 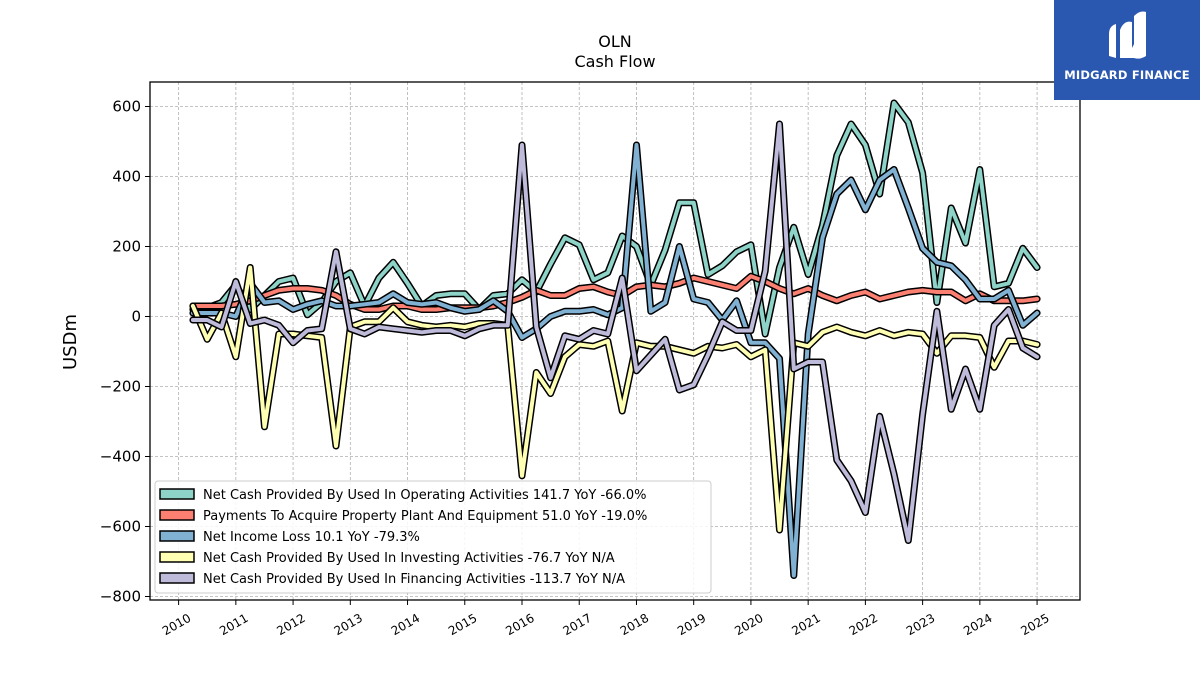 I want to click on x-tick-label: 2018, so click(x=634, y=624).